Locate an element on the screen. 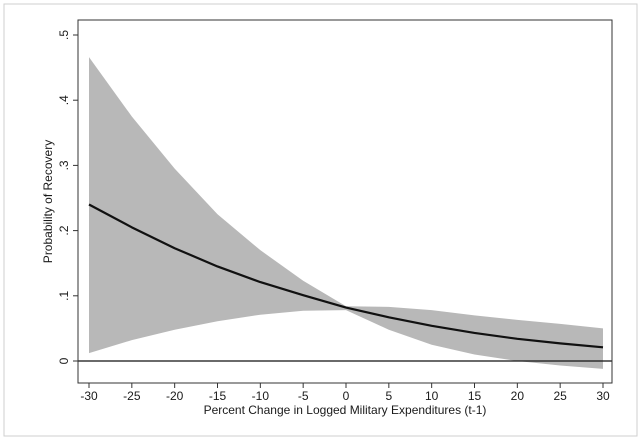 The width and height of the screenshot is (641, 440). y-axis: 0 .1 .2 .3 .4 .5 is located at coordinates (67, 197).